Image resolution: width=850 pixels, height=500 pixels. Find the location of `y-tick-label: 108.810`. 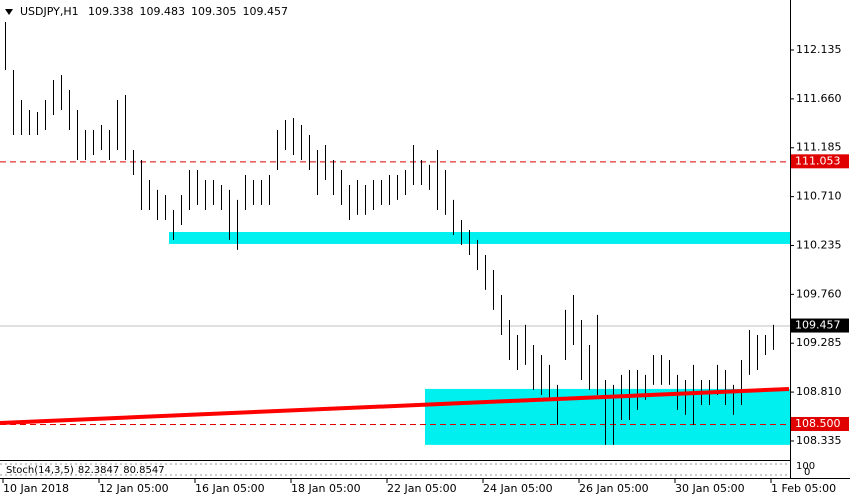

y-tick-label: 108.810 is located at coordinates (819, 391).